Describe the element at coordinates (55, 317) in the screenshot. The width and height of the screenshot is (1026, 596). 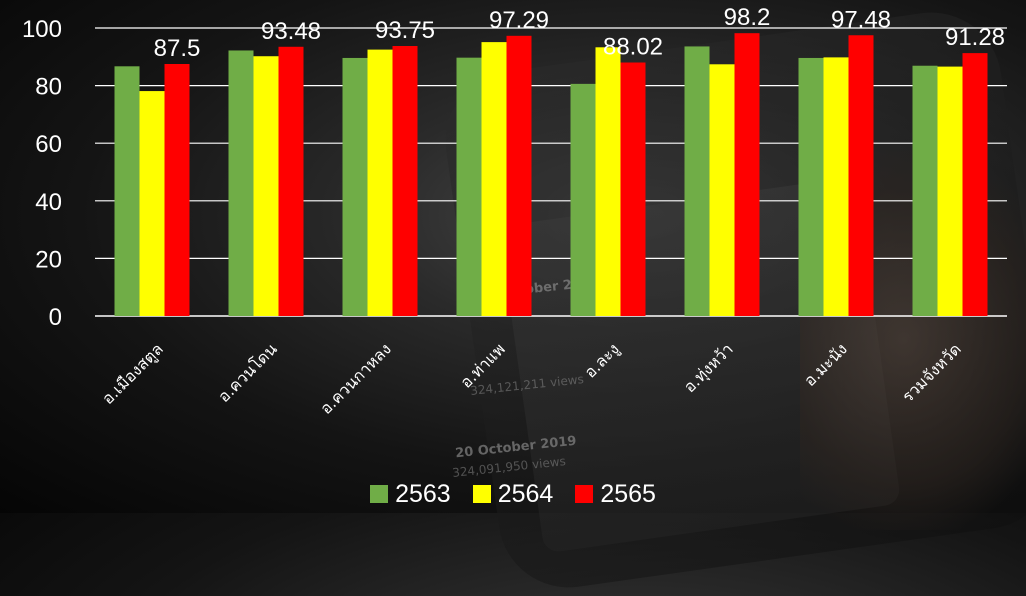
I see `y-tick-label: 0` at that location.